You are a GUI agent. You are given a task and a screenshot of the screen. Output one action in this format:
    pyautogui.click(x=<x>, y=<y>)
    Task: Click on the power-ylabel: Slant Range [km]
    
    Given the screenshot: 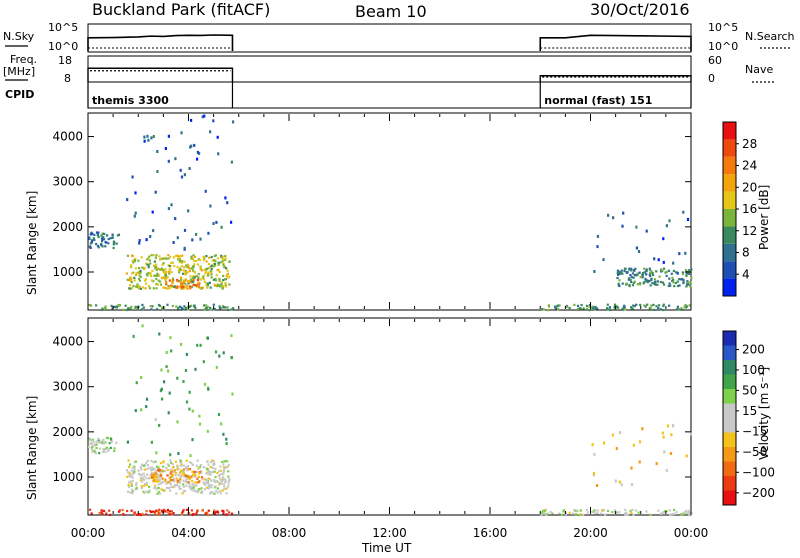 What is the action you would take?
    pyautogui.click(x=32, y=243)
    